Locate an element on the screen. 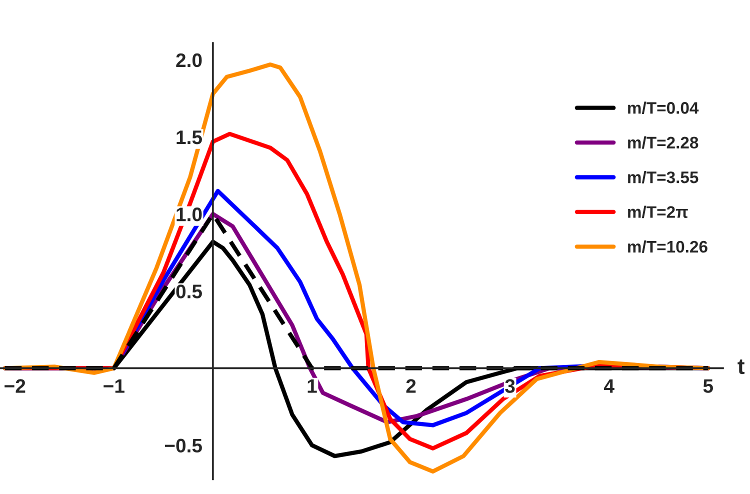  legend-label: m/T=2.28 is located at coordinates (663, 142).